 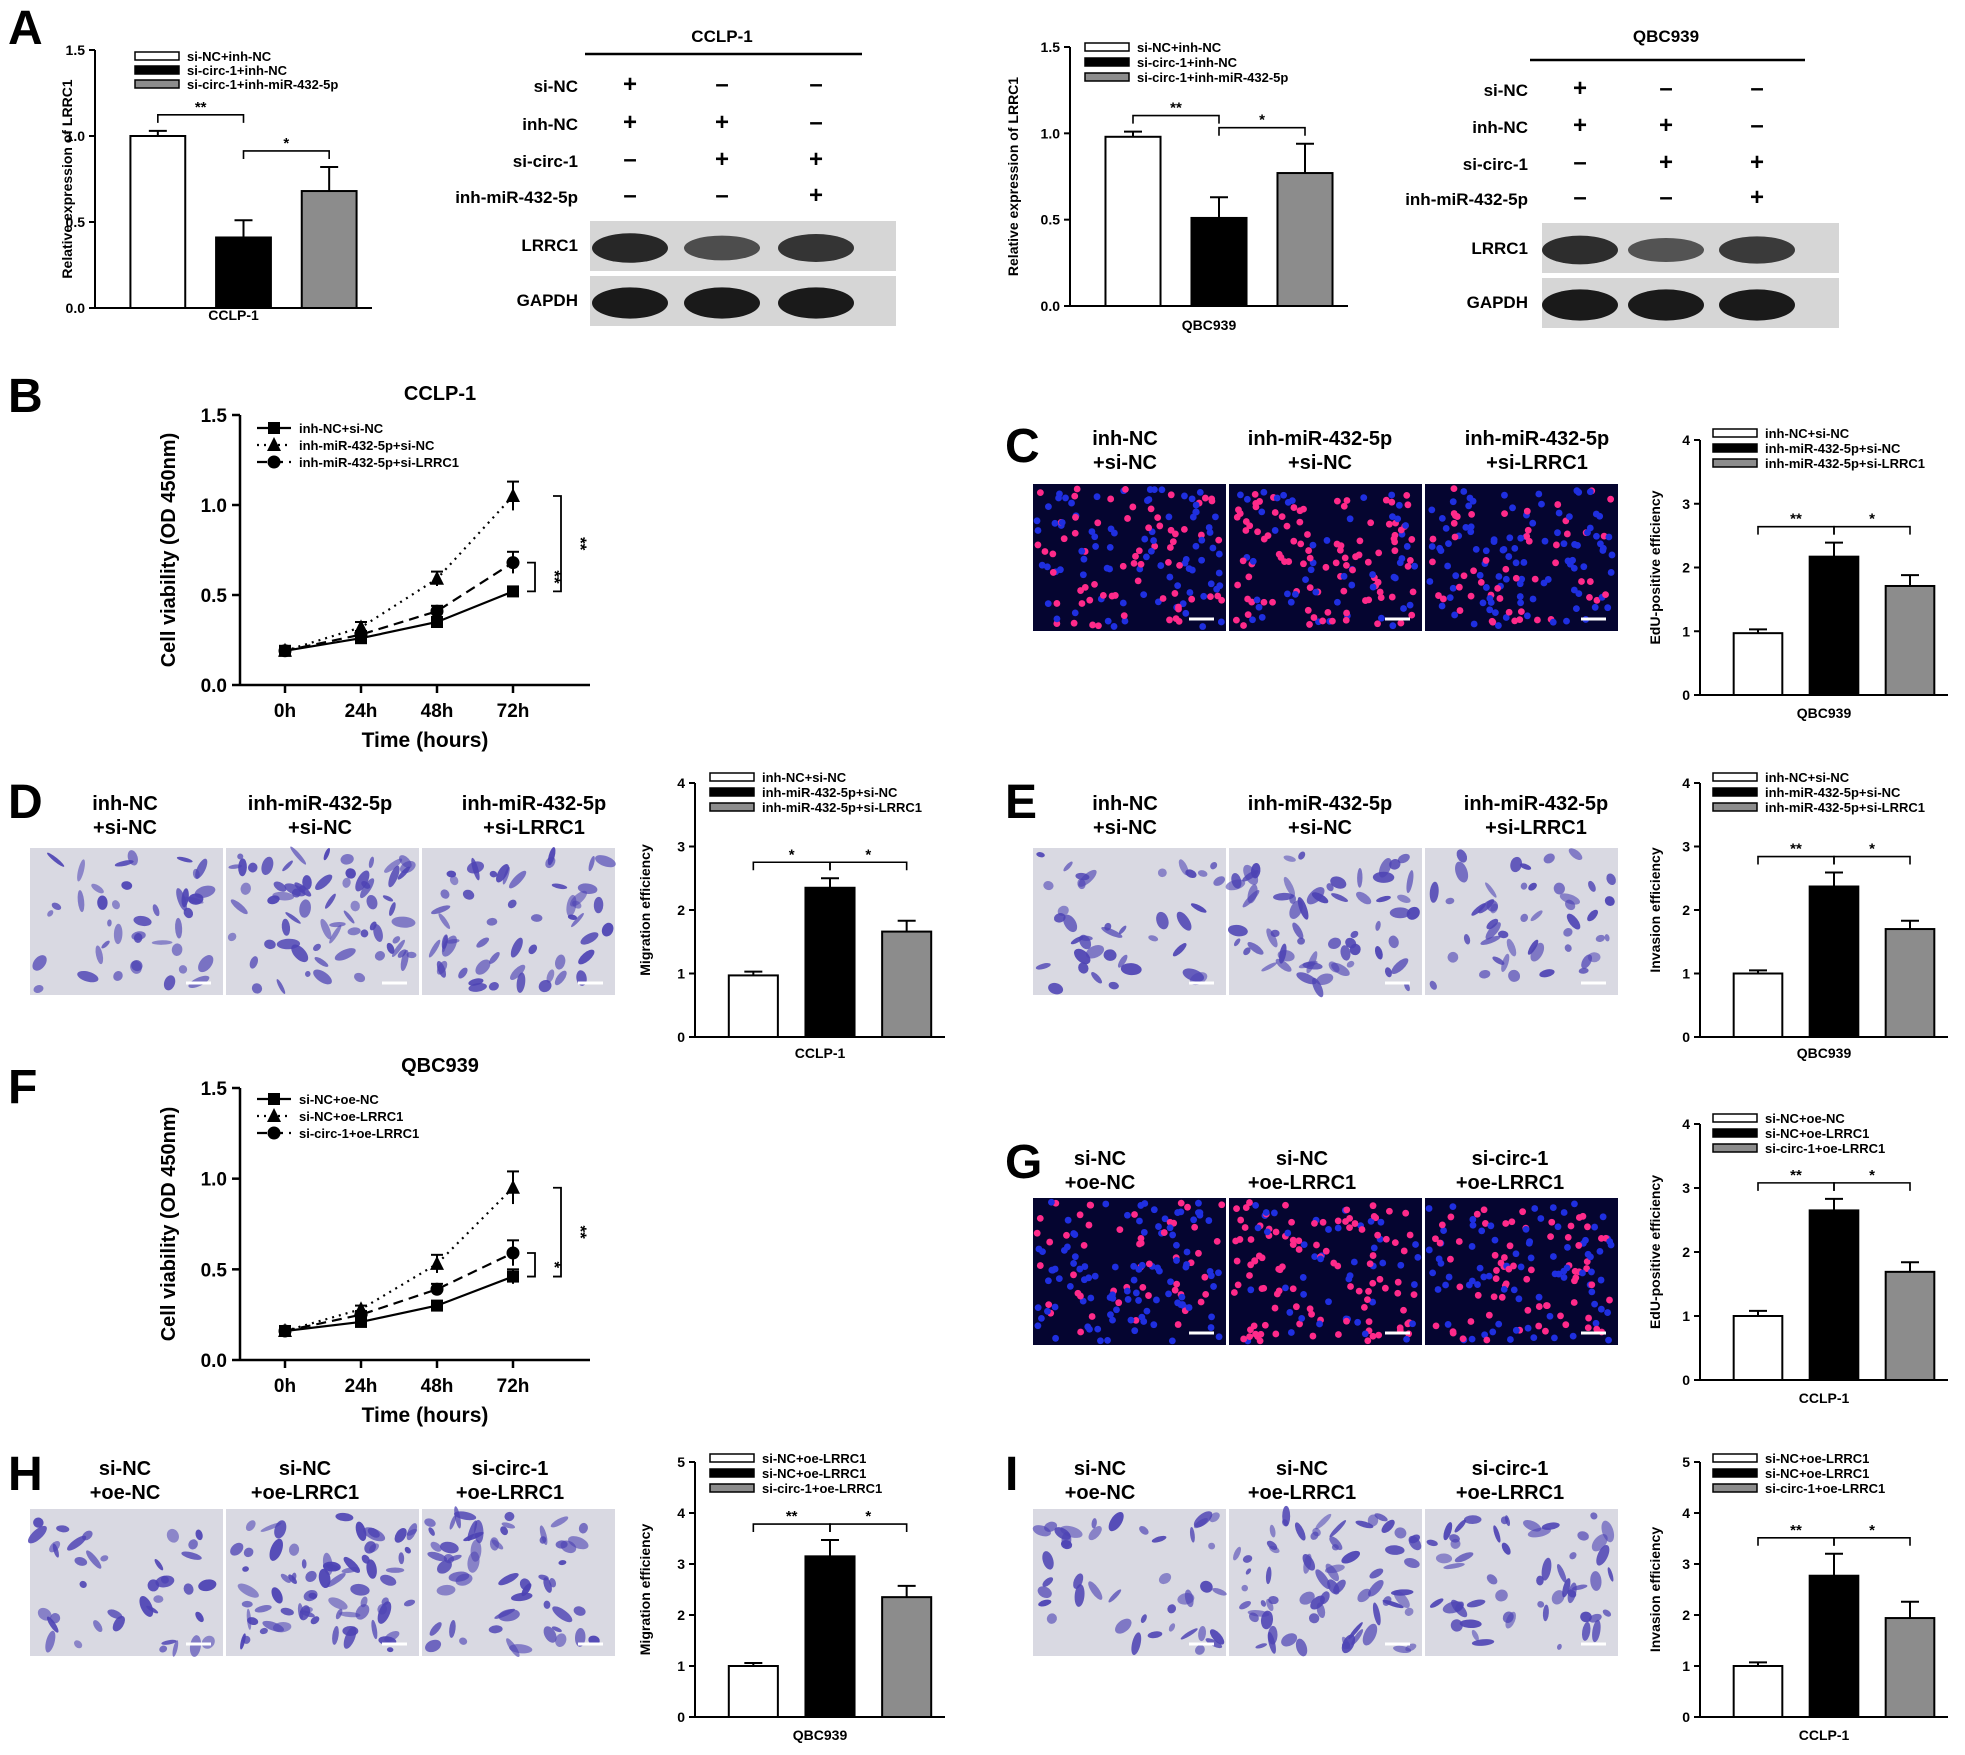 I want to click on condition-label: +oe-LRRC1, so click(x=1510, y=1183).